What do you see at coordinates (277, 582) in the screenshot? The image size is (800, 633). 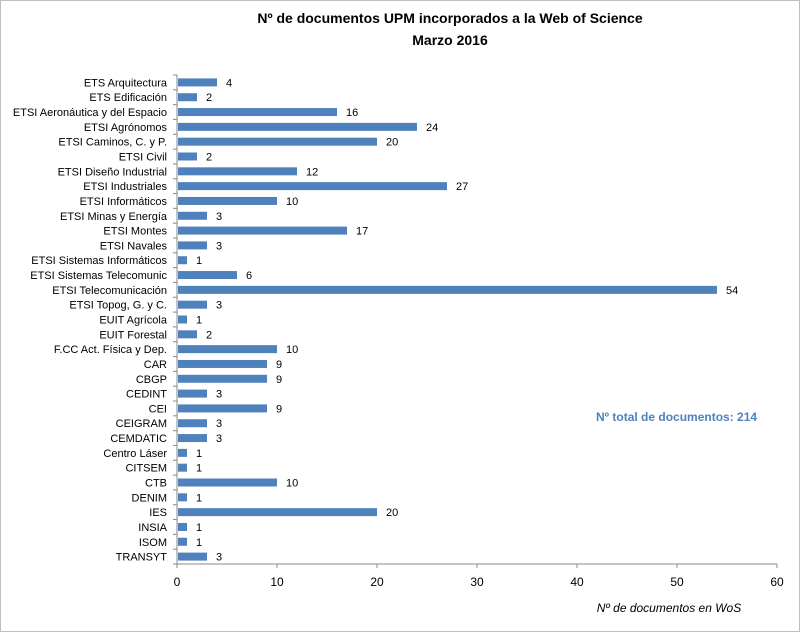 I see `x-tick-label: 10` at bounding box center [277, 582].